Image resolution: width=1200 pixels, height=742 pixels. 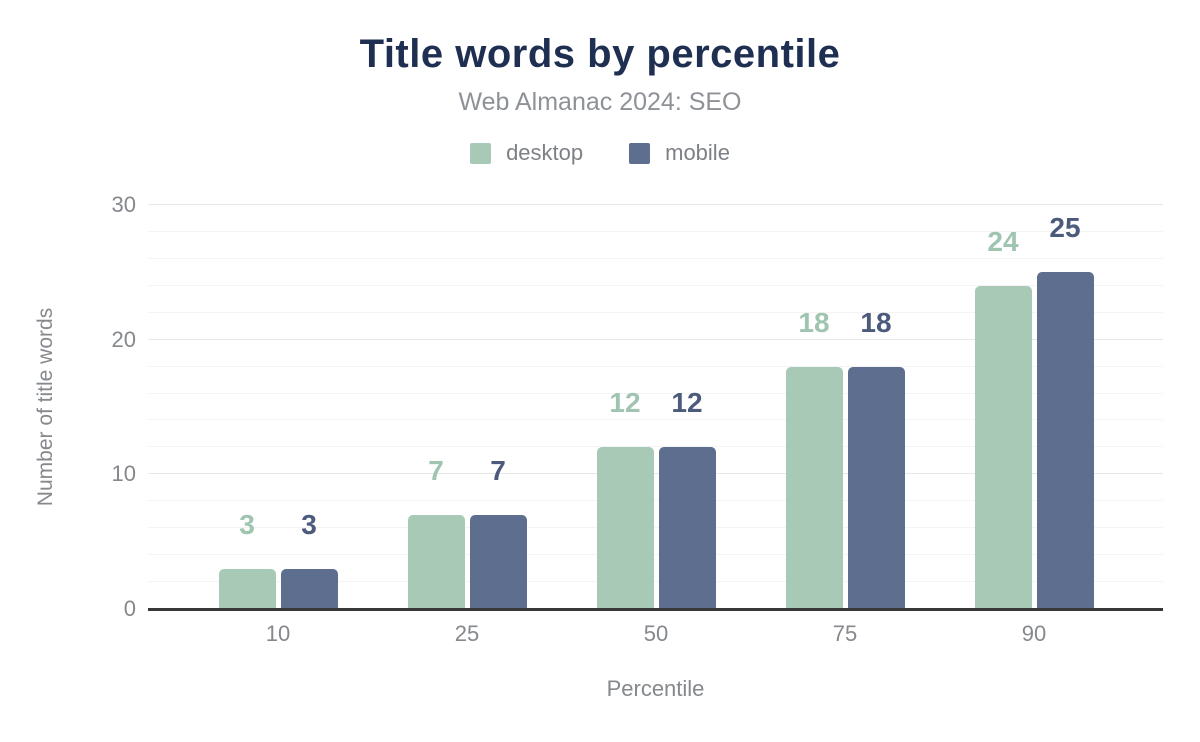 I want to click on legend-swatch-desktop, so click(x=481, y=153).